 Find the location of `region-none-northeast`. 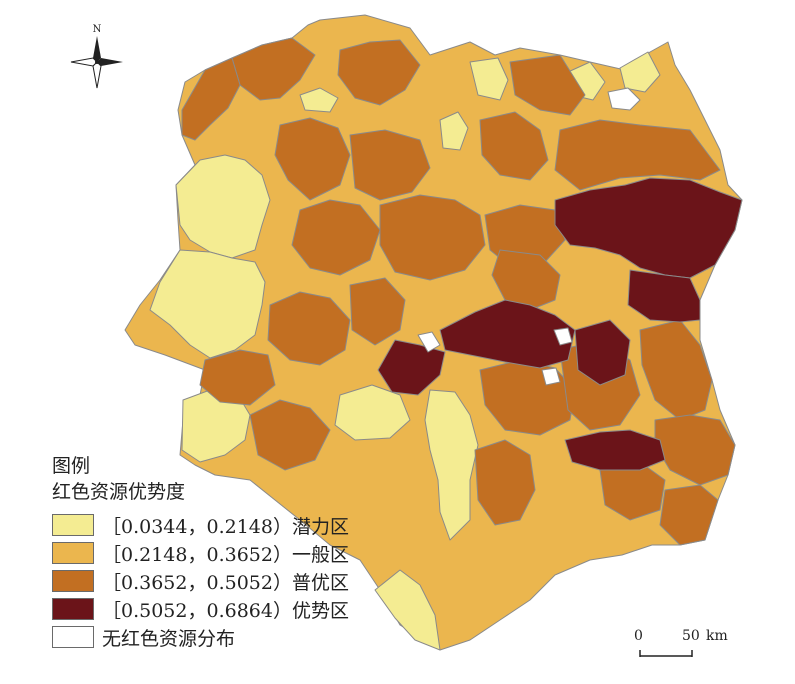

region-none-northeast is located at coordinates (624, 99).